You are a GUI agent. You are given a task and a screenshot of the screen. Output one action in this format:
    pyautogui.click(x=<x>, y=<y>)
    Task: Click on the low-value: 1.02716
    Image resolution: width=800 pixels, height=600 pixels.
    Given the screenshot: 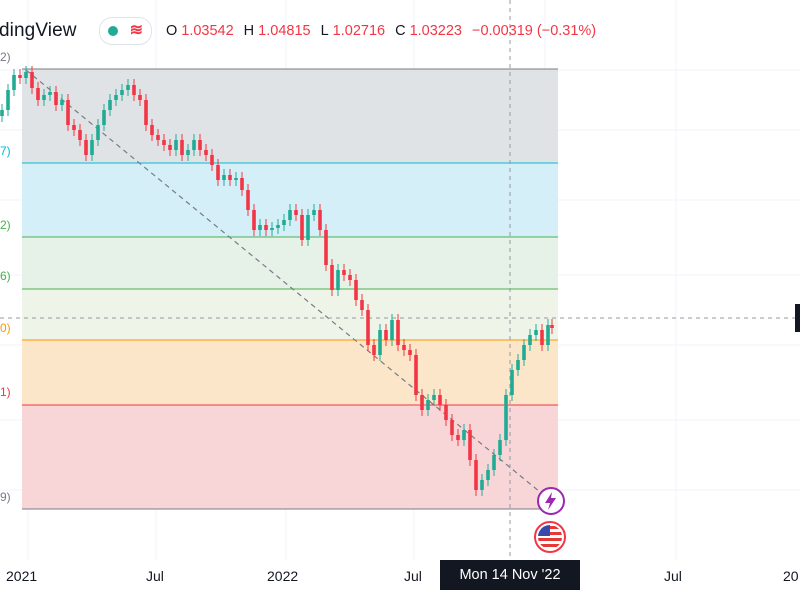 What is the action you would take?
    pyautogui.click(x=359, y=31)
    